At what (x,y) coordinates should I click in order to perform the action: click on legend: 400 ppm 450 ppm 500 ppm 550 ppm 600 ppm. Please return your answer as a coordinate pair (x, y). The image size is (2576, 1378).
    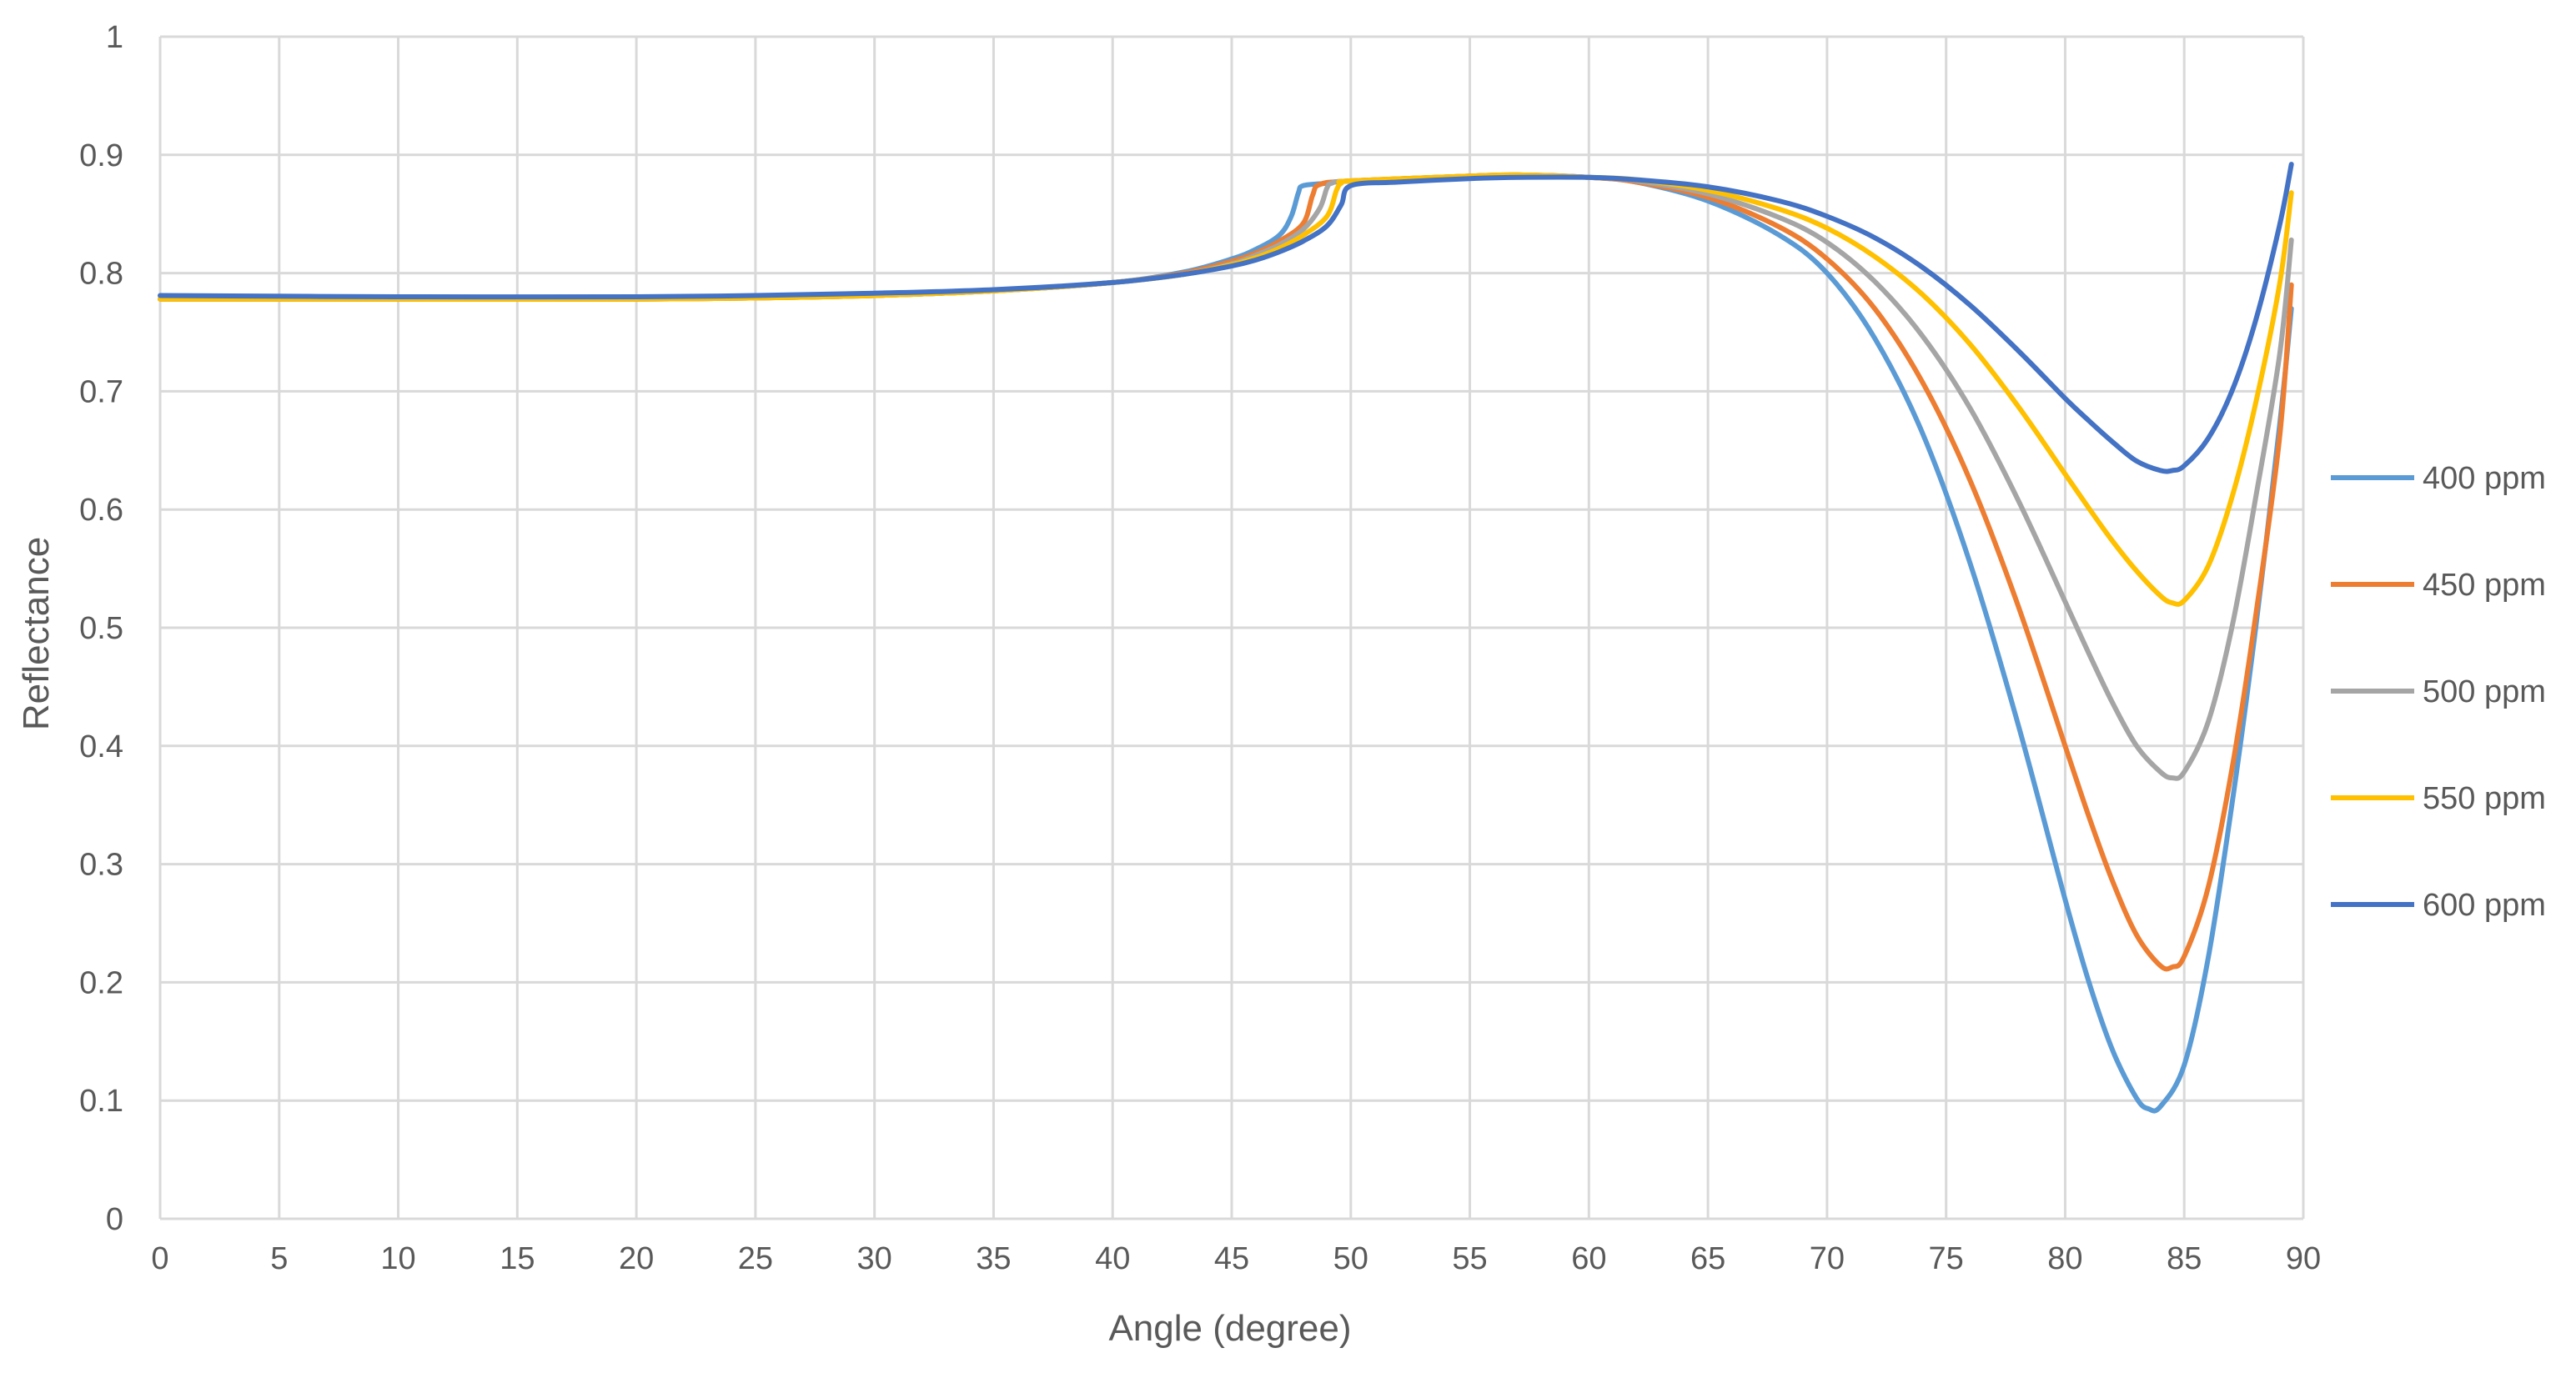
    Looking at the image, I should click on (2438, 692).